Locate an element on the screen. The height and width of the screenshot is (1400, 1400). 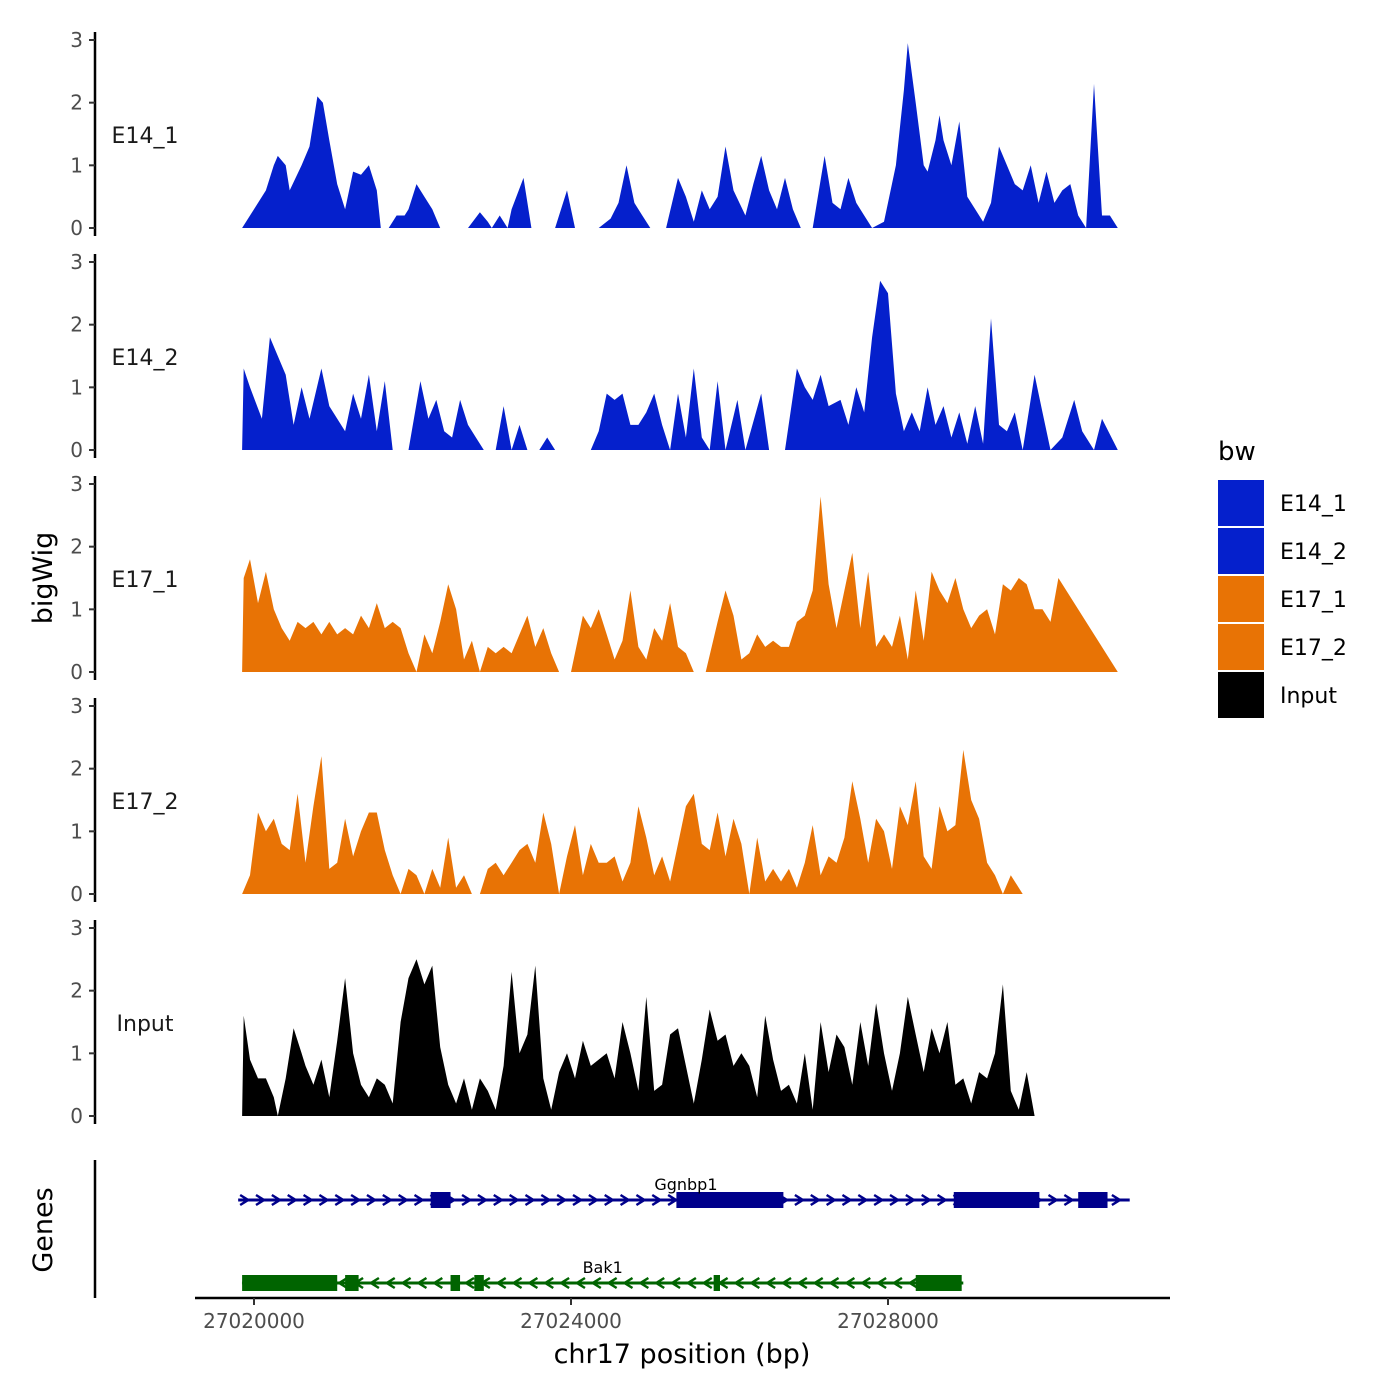
legend-label: E14_1 is located at coordinates (1313, 504).